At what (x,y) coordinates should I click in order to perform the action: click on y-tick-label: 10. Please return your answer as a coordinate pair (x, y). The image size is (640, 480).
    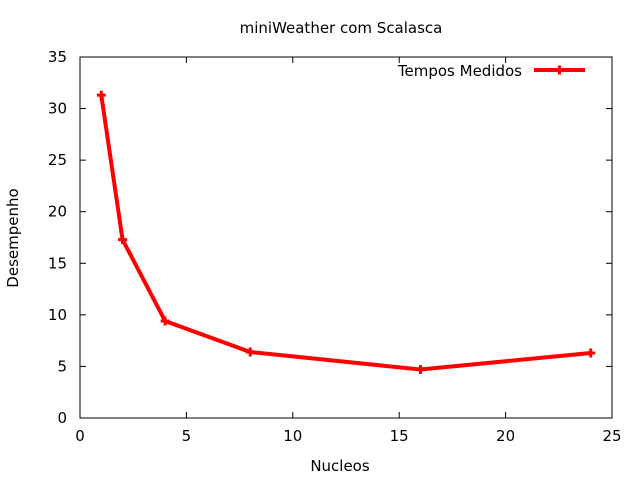
    Looking at the image, I should click on (57, 315).